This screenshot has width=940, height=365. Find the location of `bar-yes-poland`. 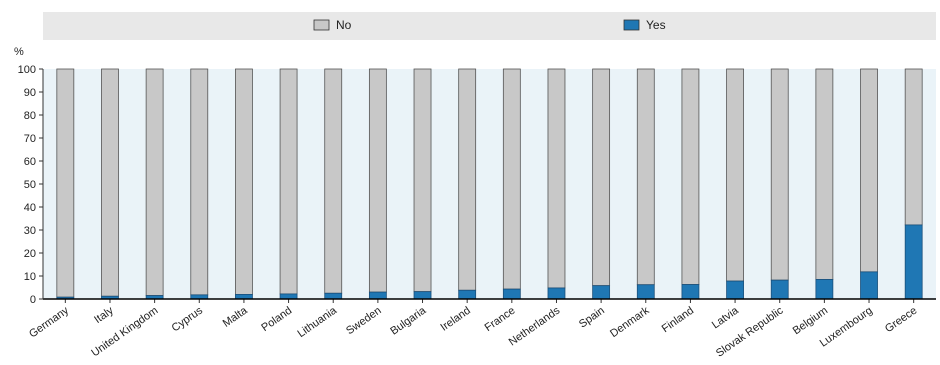

bar-yes-poland is located at coordinates (288, 296).